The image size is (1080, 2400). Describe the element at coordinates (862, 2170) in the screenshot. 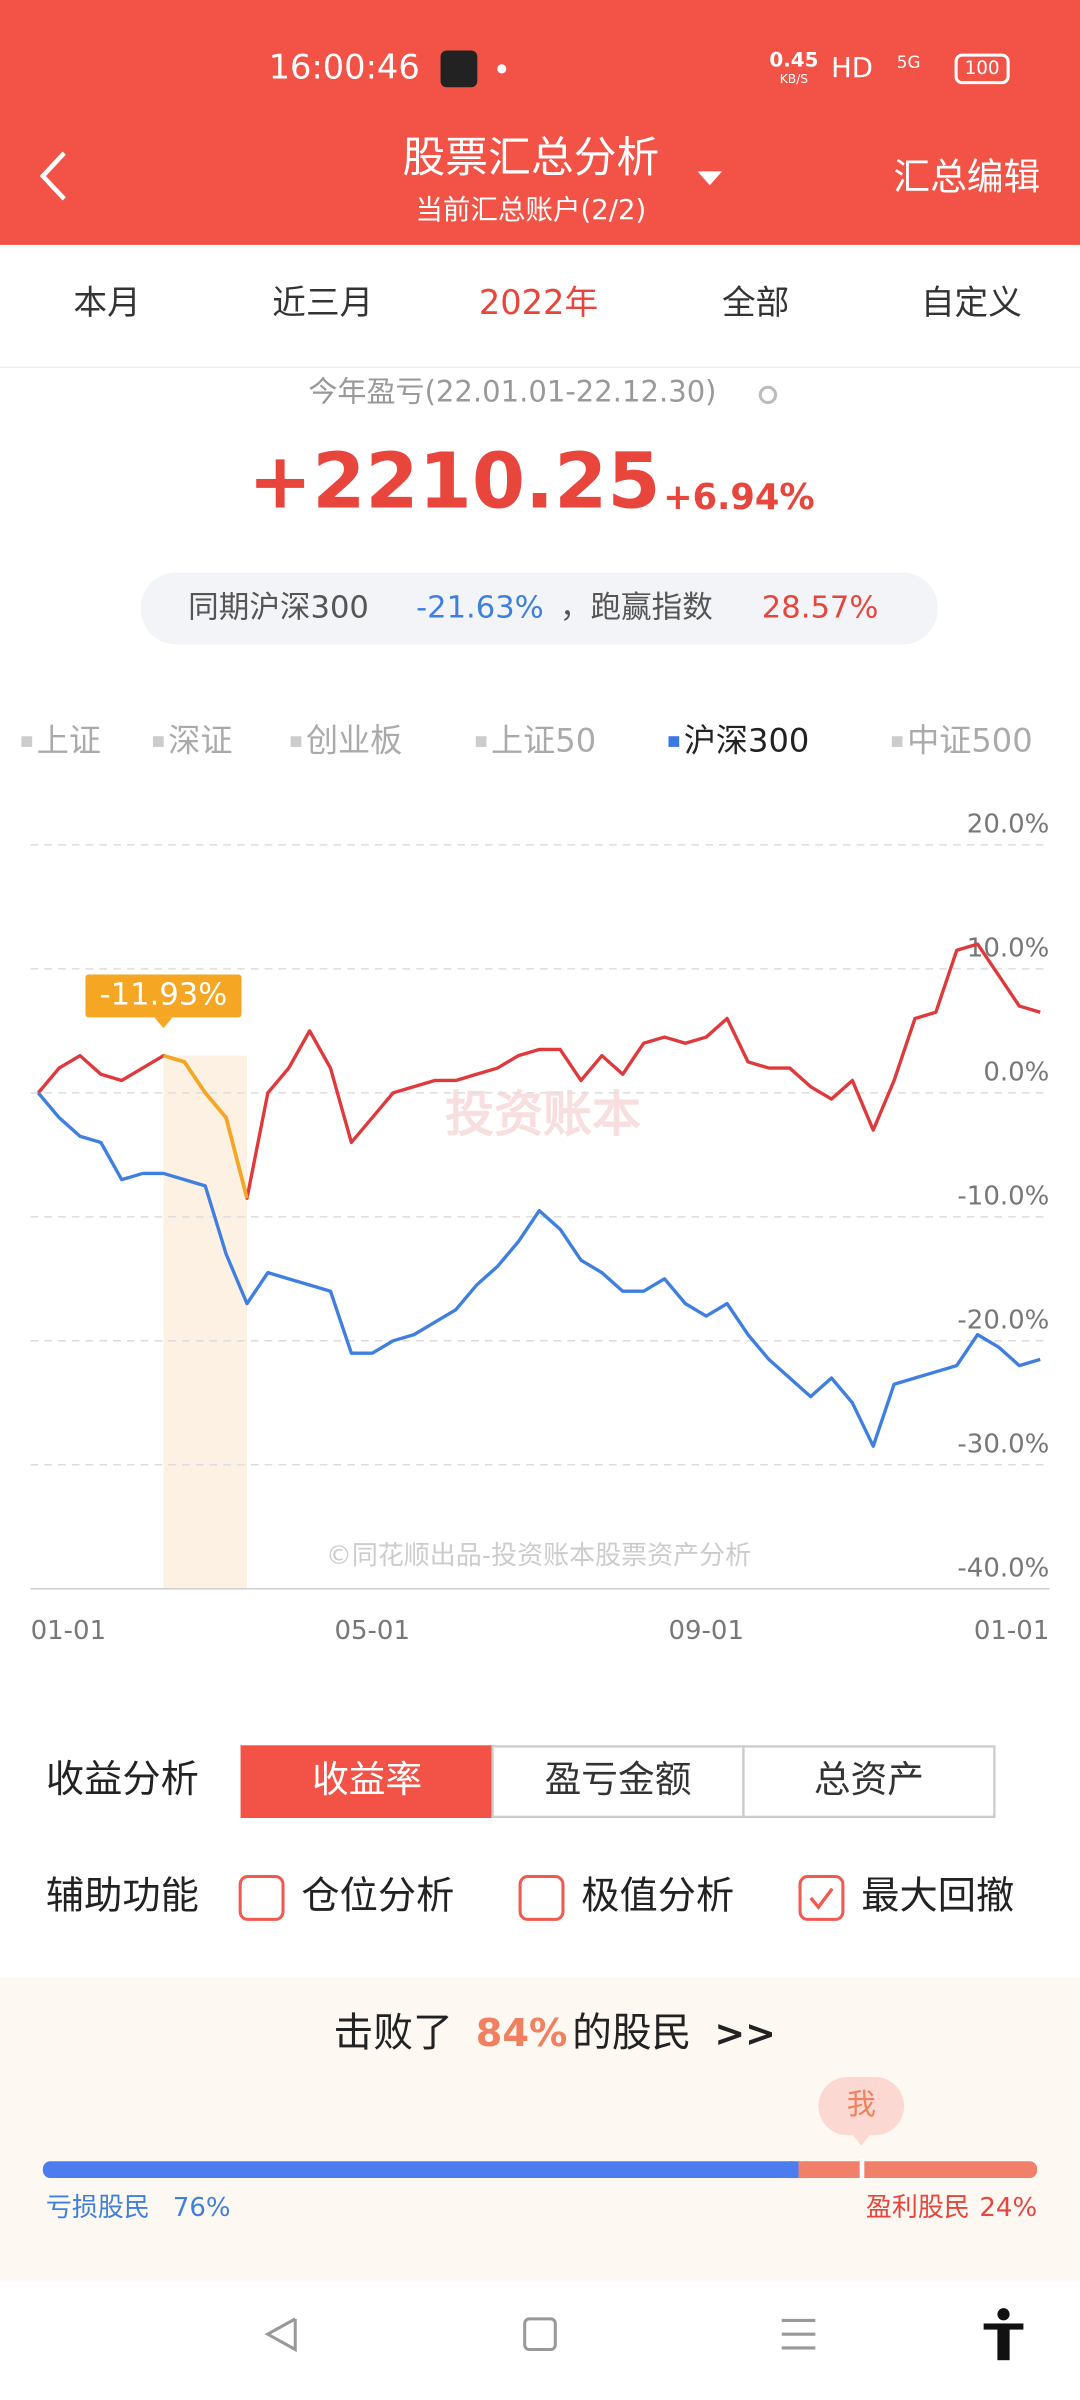

I see `me-marker` at that location.